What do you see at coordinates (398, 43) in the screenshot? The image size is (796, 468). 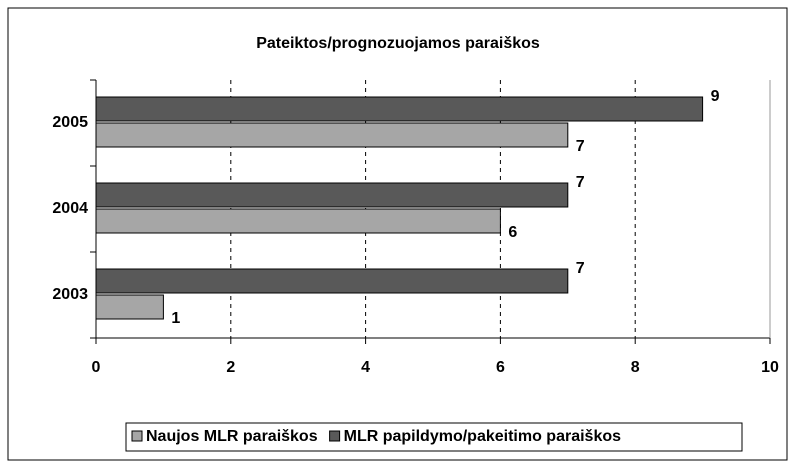 I see `chart-title: Pateiktos/prognozuojamos paraiškos` at bounding box center [398, 43].